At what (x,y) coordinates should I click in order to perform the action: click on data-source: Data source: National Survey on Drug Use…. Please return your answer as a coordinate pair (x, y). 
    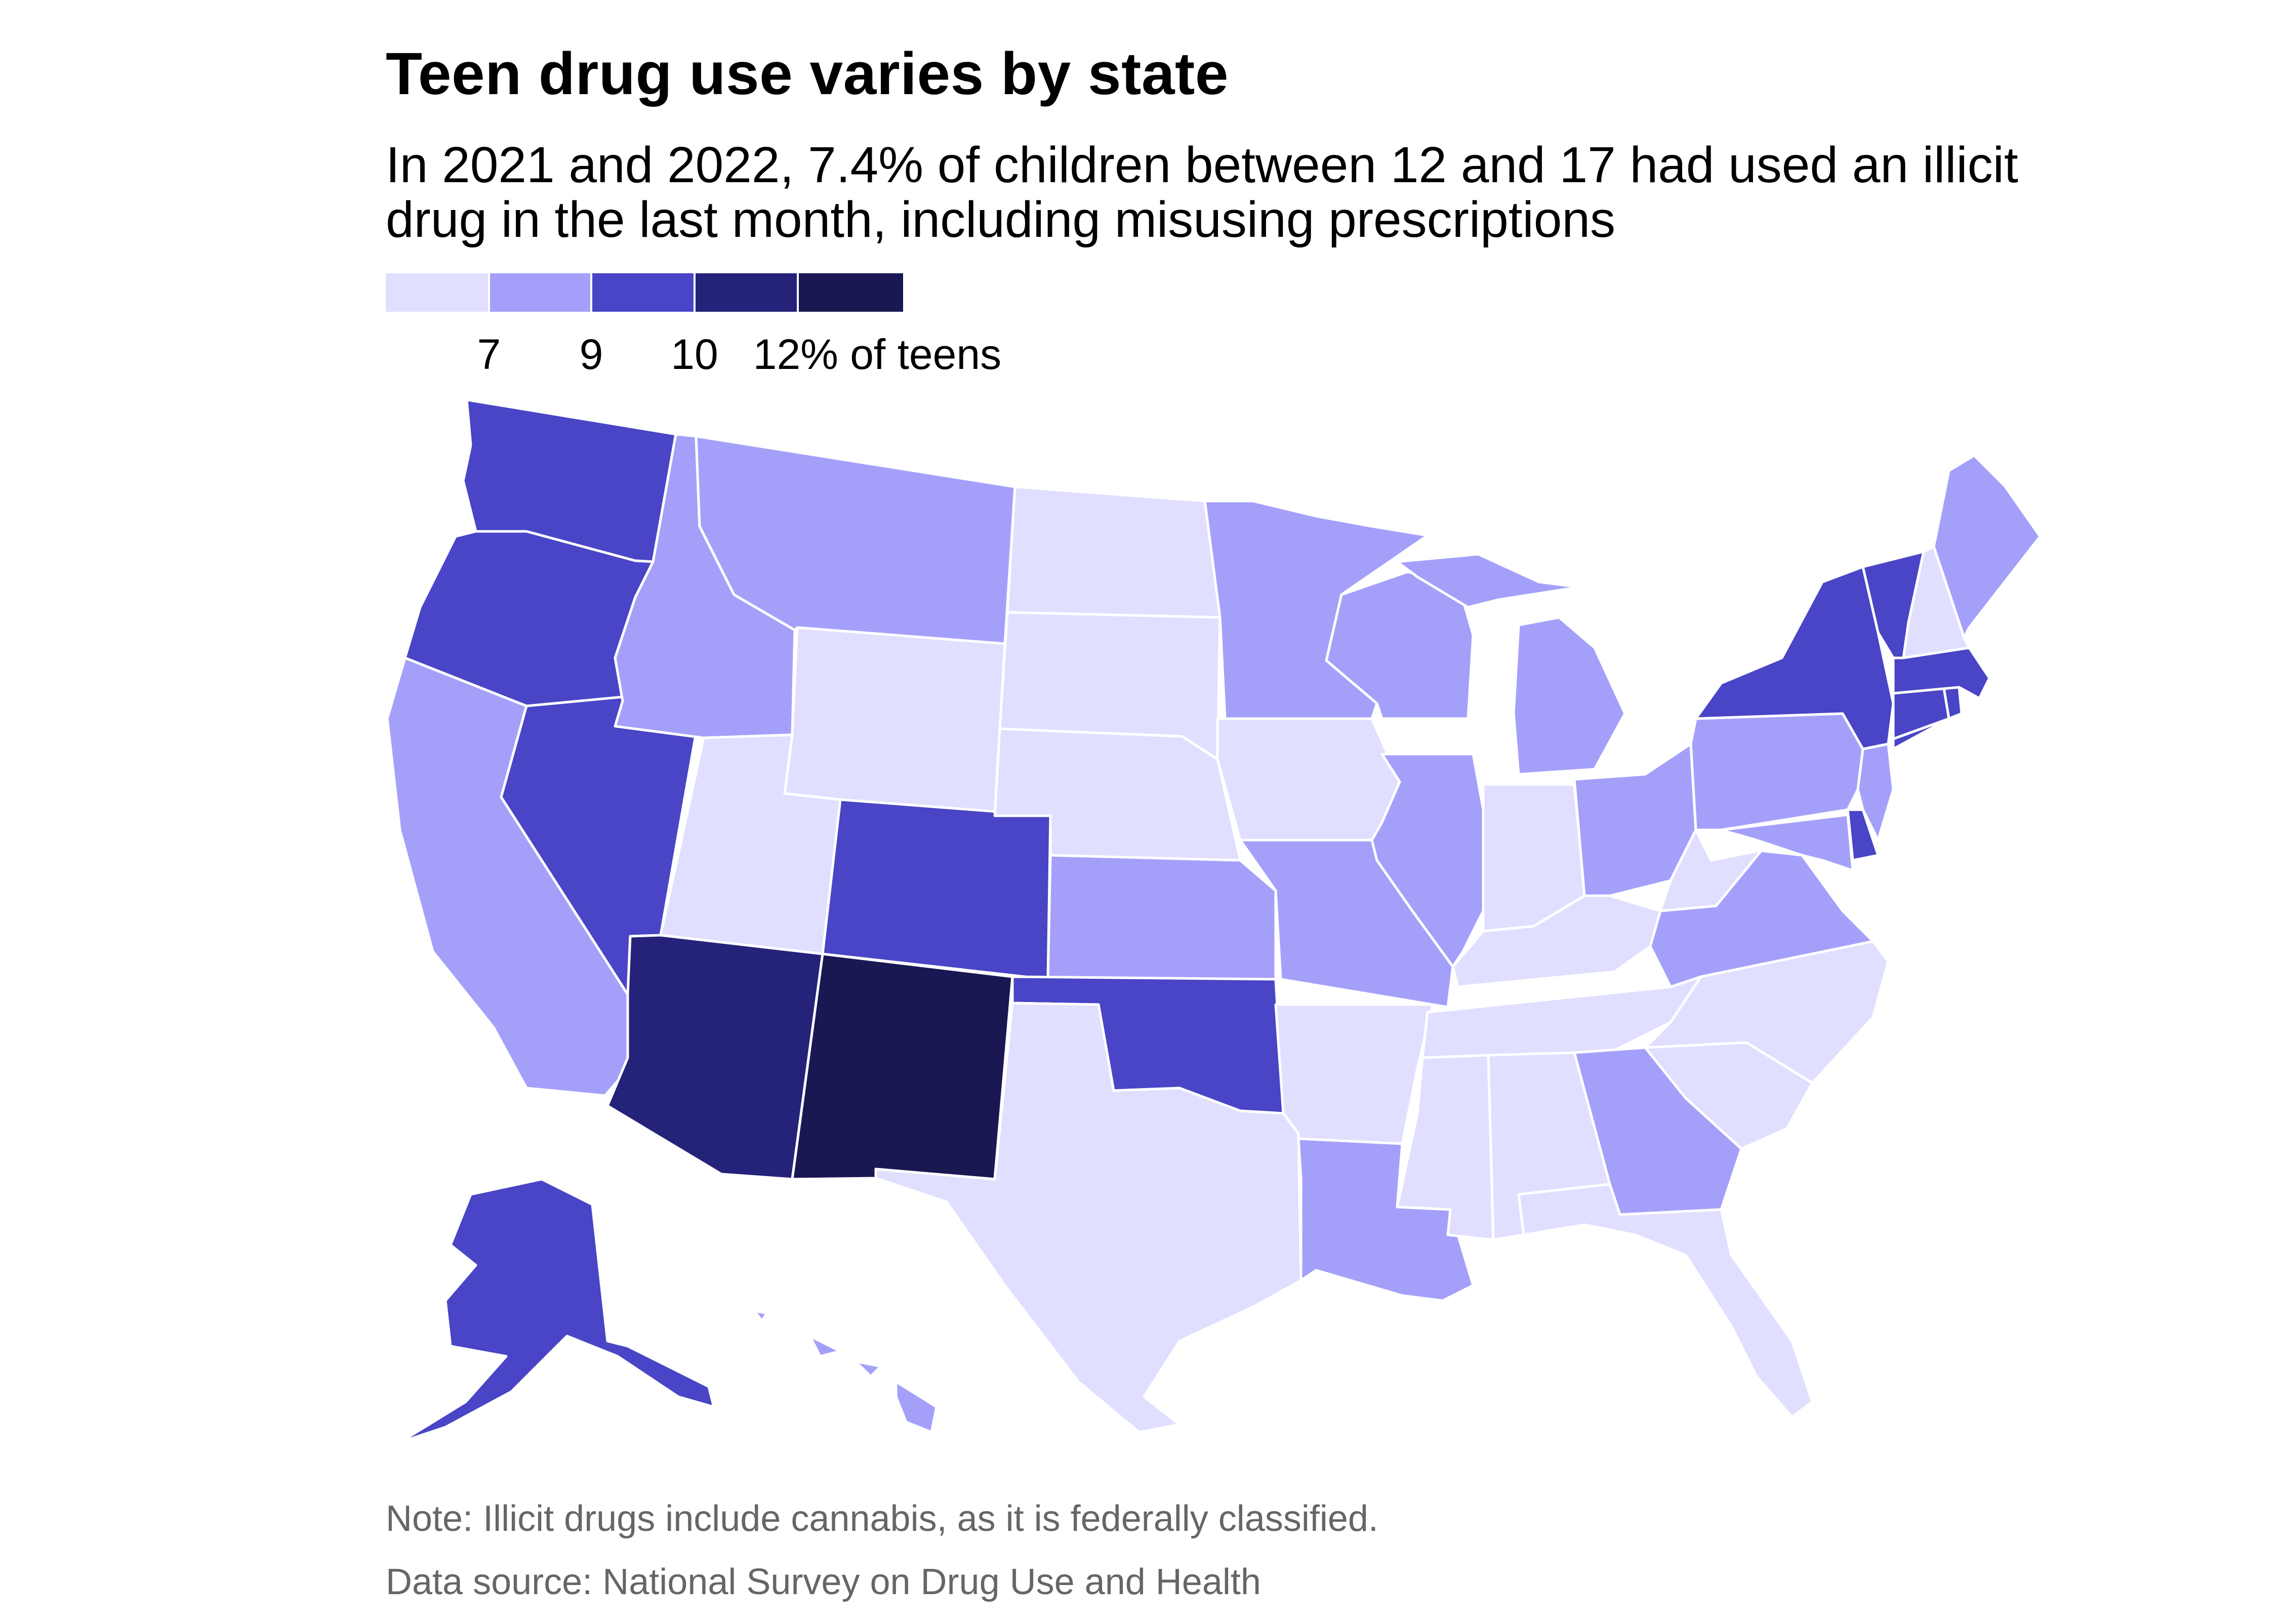
    Looking at the image, I should click on (823, 1582).